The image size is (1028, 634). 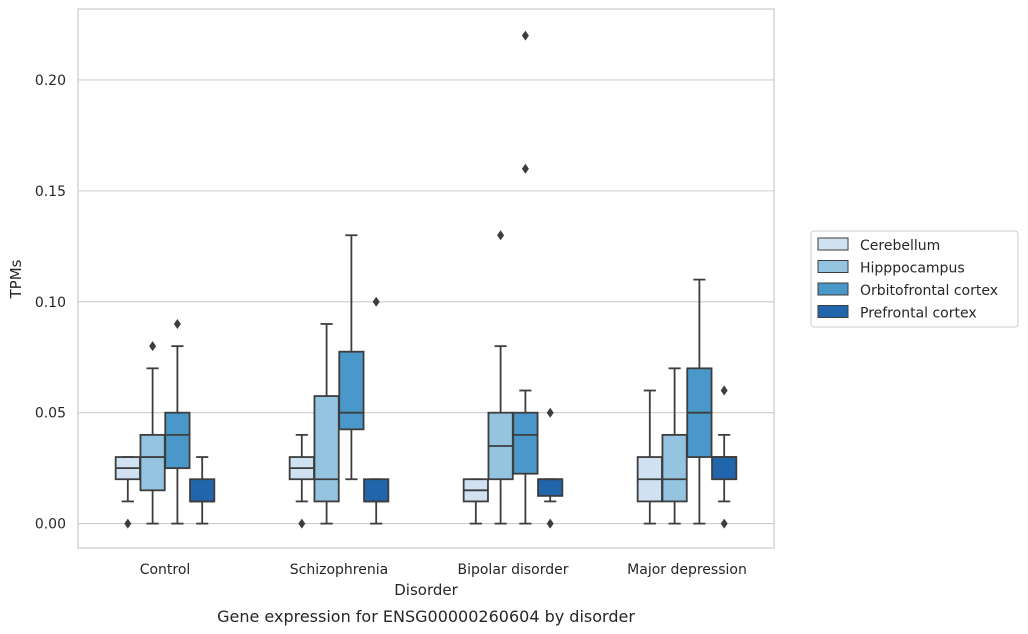 I want to click on y-axis-label: TPMs, so click(x=16, y=279).